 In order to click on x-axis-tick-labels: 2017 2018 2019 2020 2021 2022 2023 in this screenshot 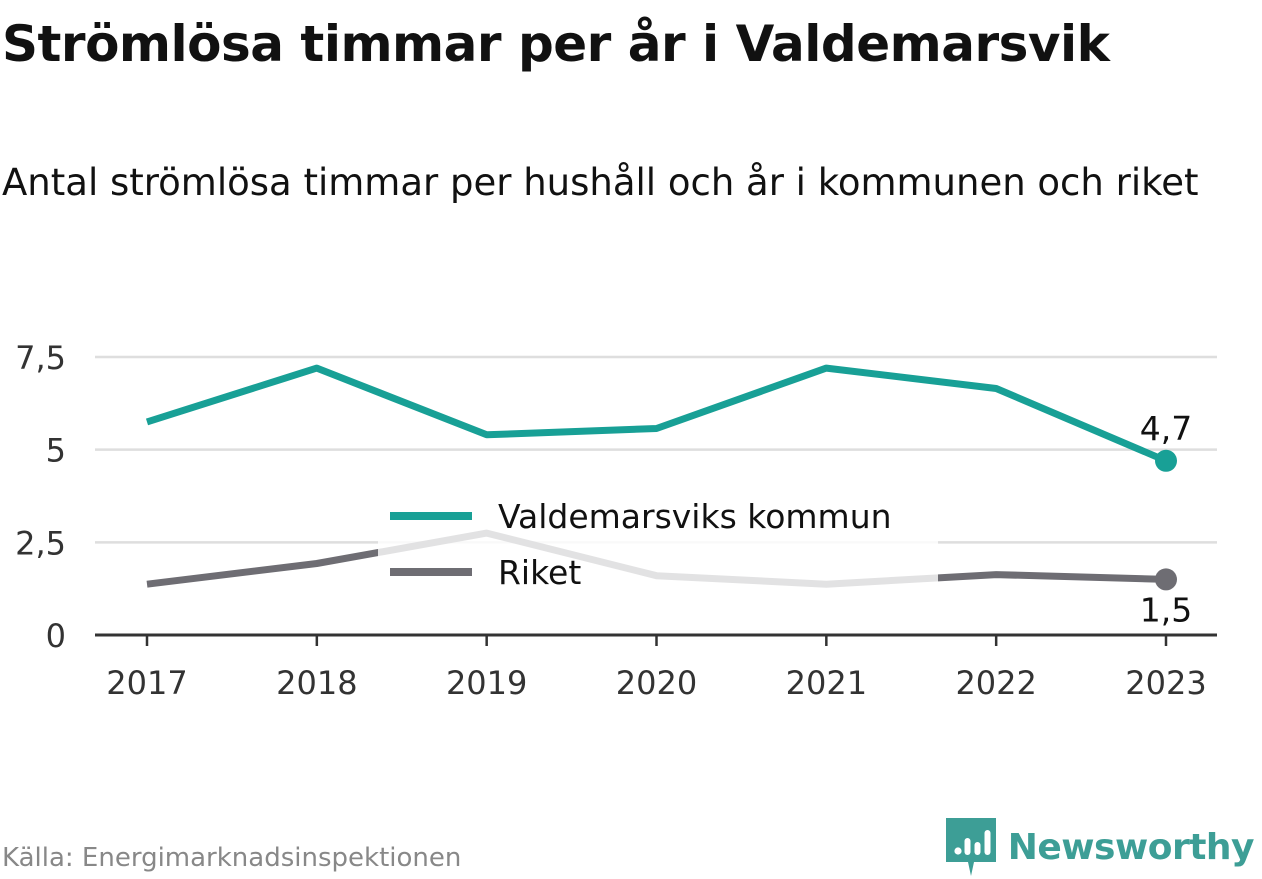, I will do `click(656, 683)`.